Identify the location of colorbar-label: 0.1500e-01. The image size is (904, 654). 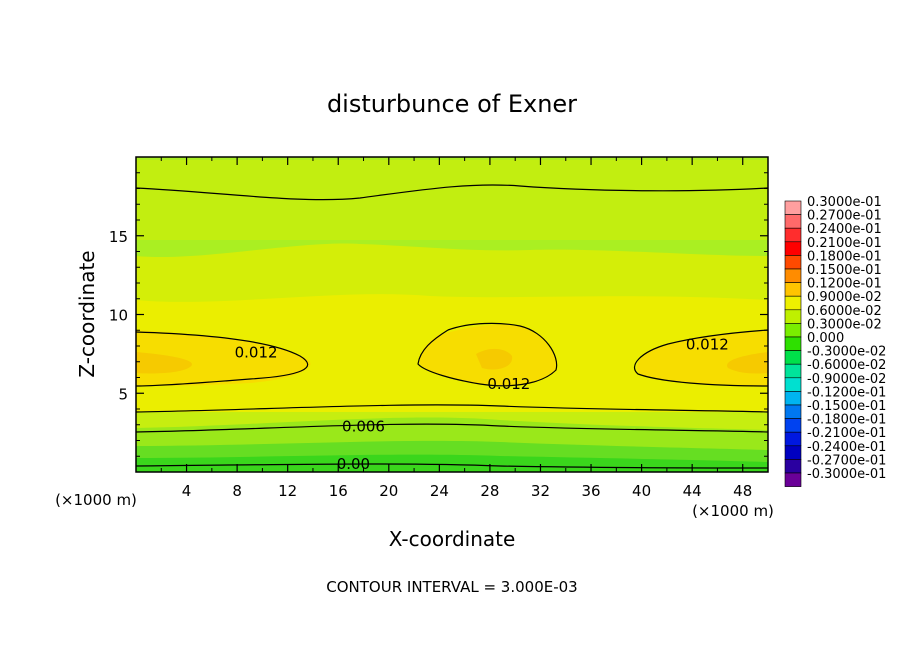
(844, 270).